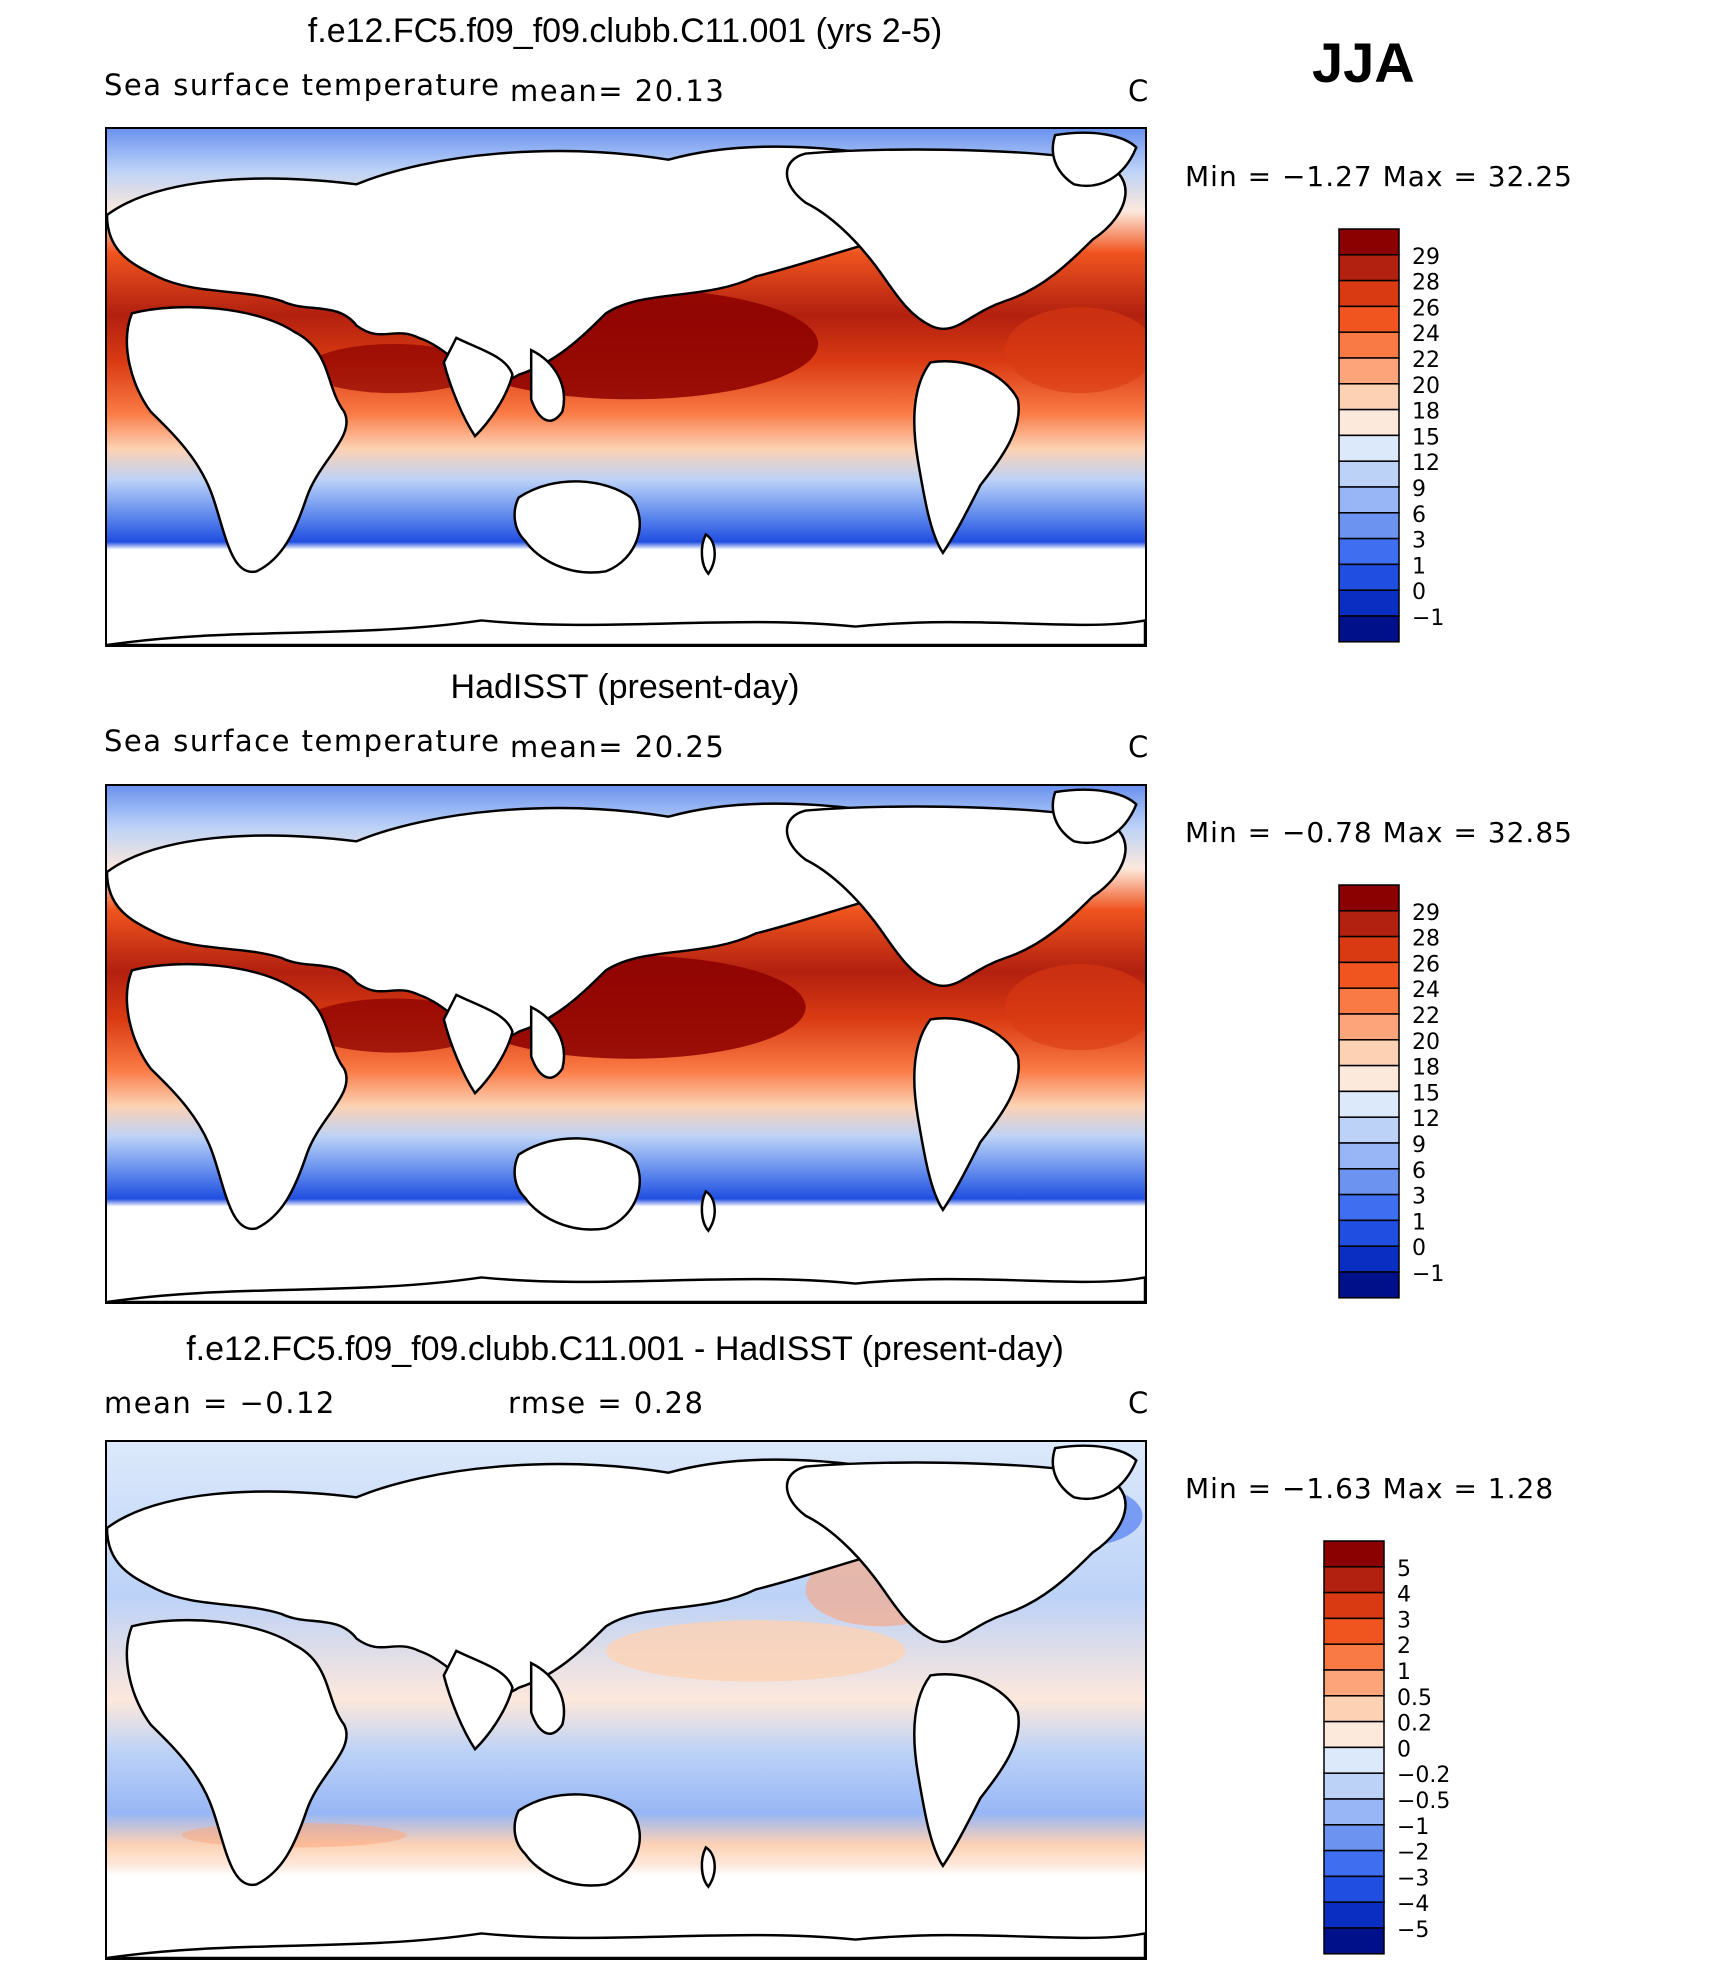 The width and height of the screenshot is (1710, 1969). Describe the element at coordinates (220, 1403) in the screenshot. I see `panel-diff-mean: mean = −0.12` at that location.